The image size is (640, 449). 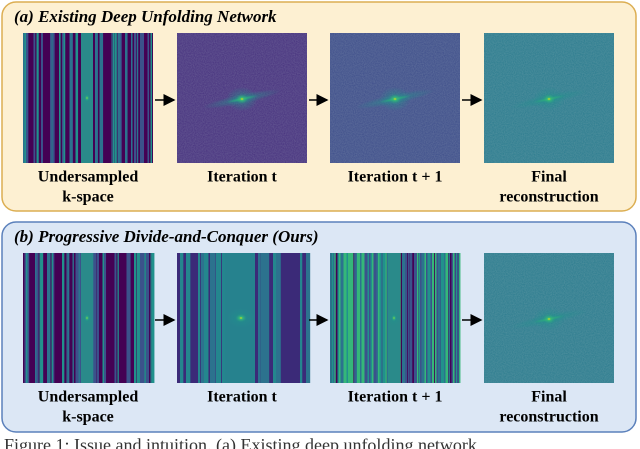 I want to click on kspace-image, so click(x=244, y=318).